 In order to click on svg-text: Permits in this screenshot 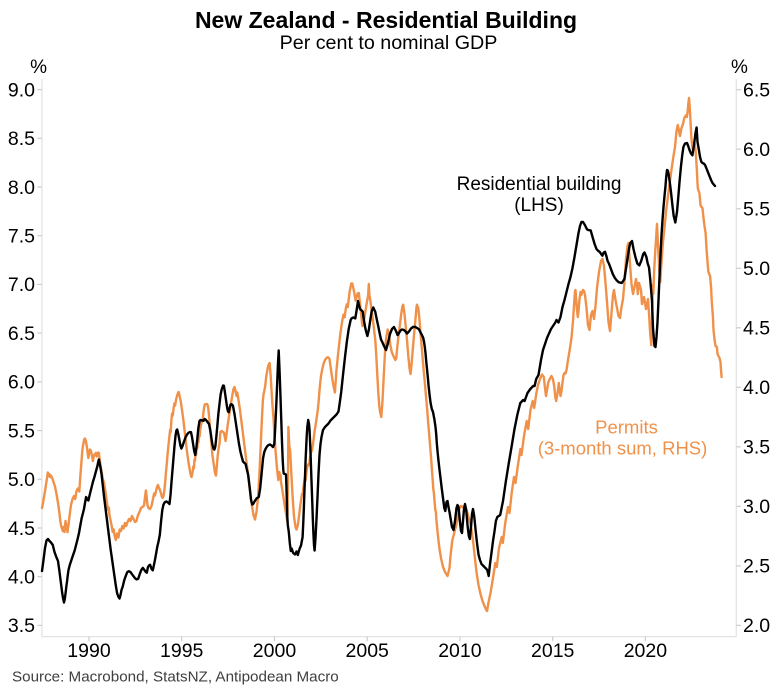, I will do `click(626, 427)`.